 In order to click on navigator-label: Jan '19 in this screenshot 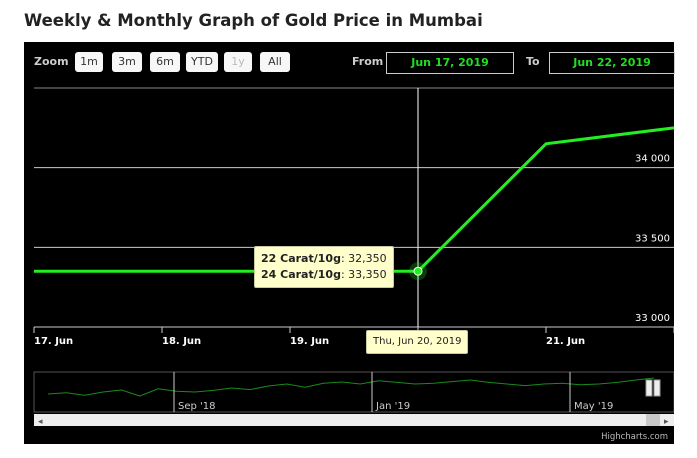, I will do `click(392, 406)`.